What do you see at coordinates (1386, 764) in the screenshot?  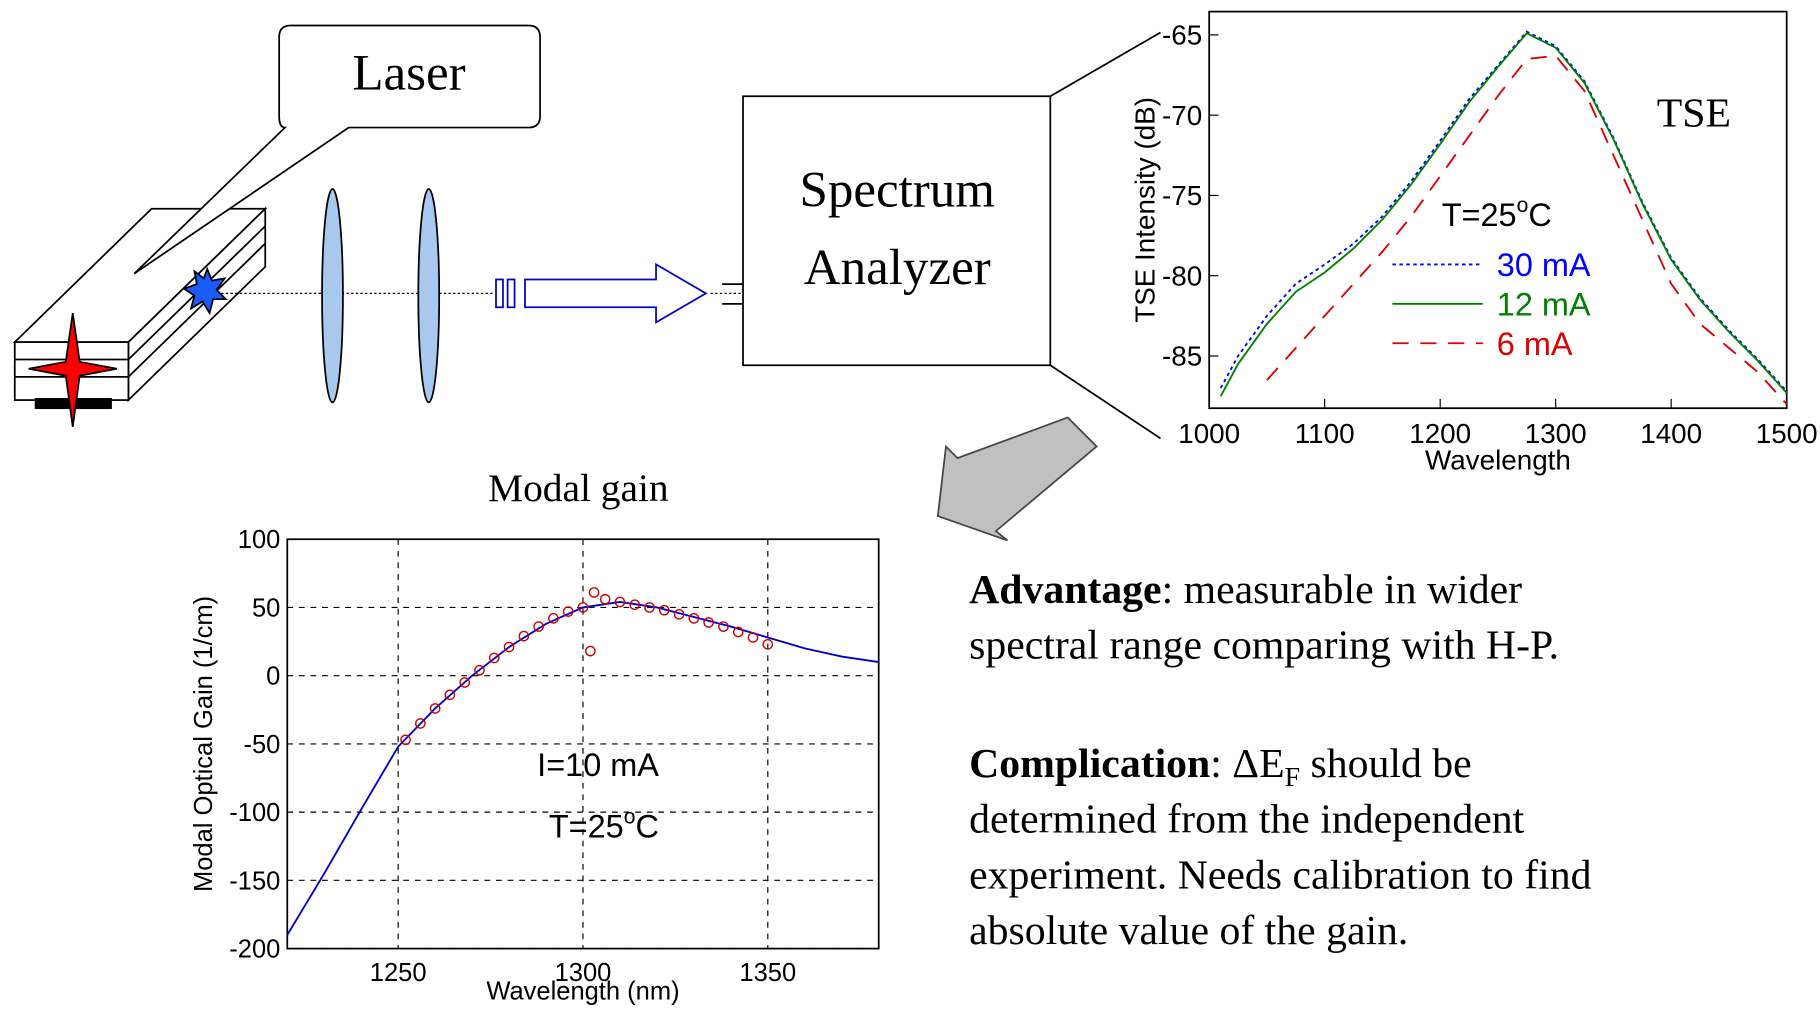 I see `text: should be` at bounding box center [1386, 764].